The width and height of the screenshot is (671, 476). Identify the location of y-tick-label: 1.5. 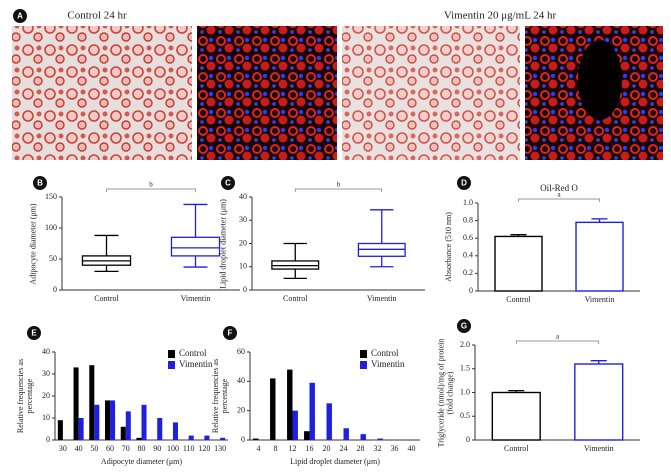
(465, 368).